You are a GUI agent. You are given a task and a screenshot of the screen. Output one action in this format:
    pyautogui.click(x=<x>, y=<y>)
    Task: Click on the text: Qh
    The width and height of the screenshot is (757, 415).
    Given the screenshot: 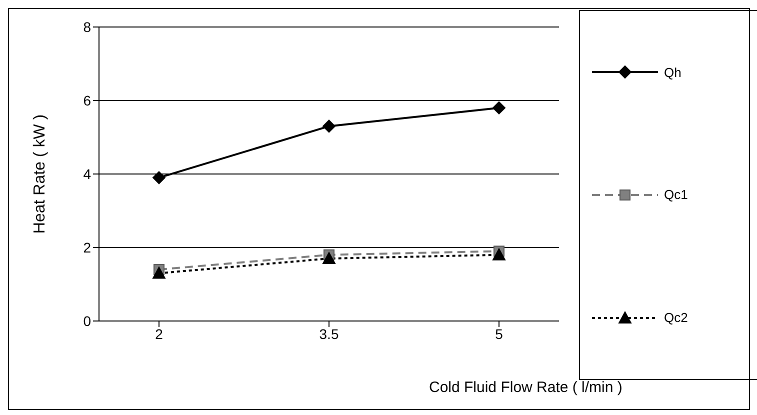 What is the action you would take?
    pyautogui.click(x=673, y=72)
    